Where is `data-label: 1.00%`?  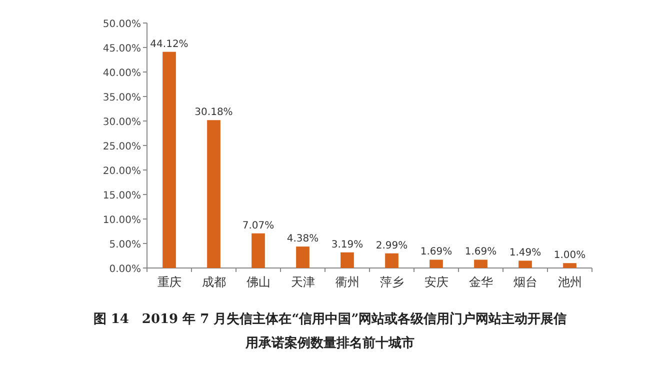
data-label: 1.00% is located at coordinates (570, 256).